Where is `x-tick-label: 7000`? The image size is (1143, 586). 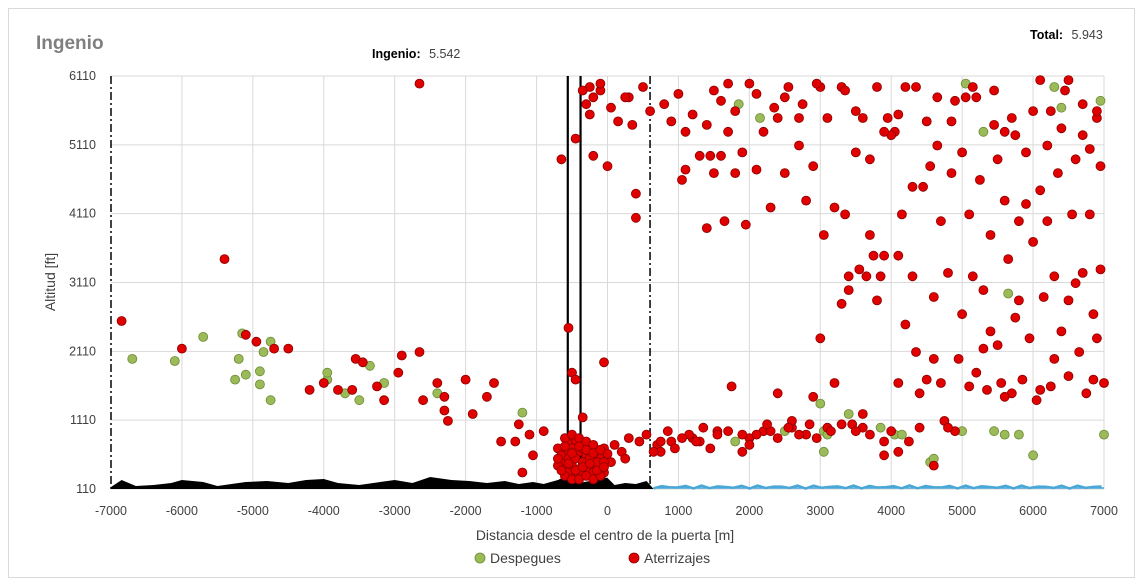
x-tick-label: 7000 is located at coordinates (1104, 511).